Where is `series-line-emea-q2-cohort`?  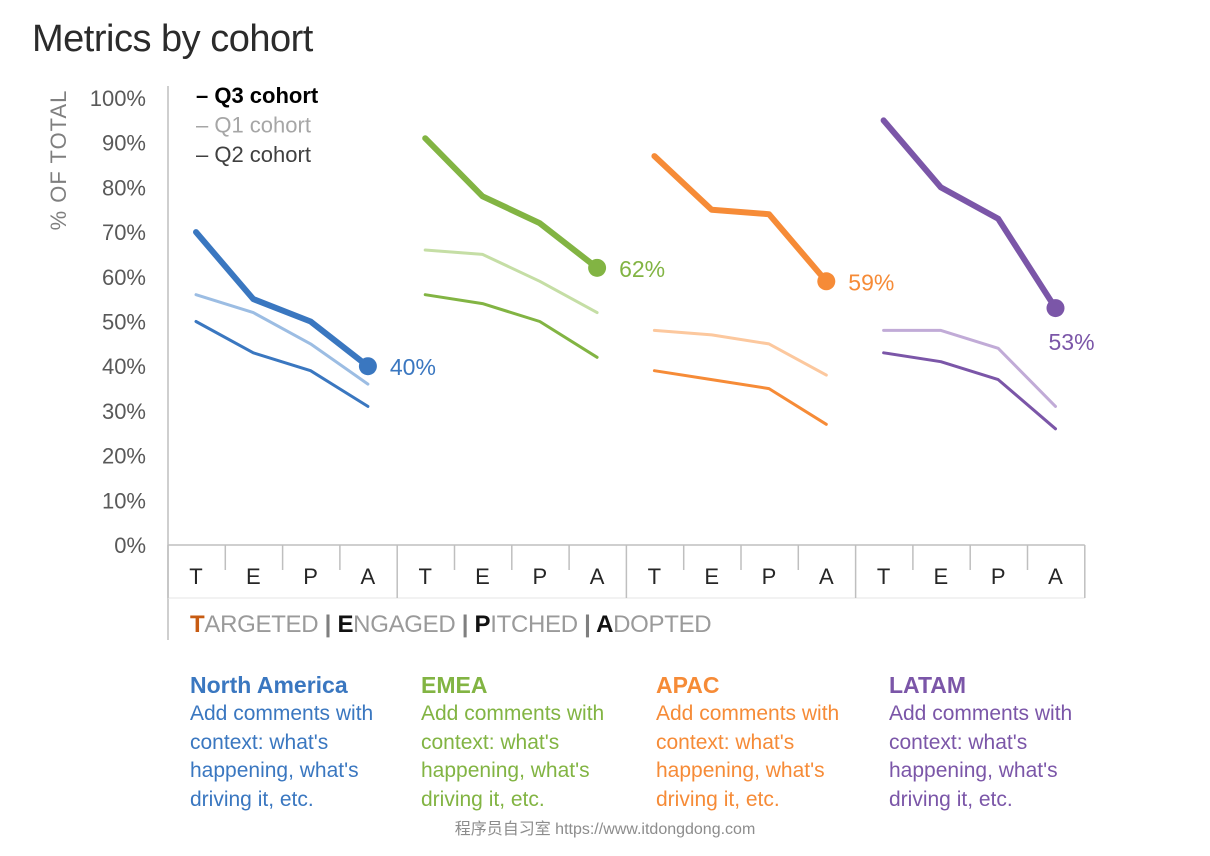
series-line-emea-q2-cohort is located at coordinates (511, 326).